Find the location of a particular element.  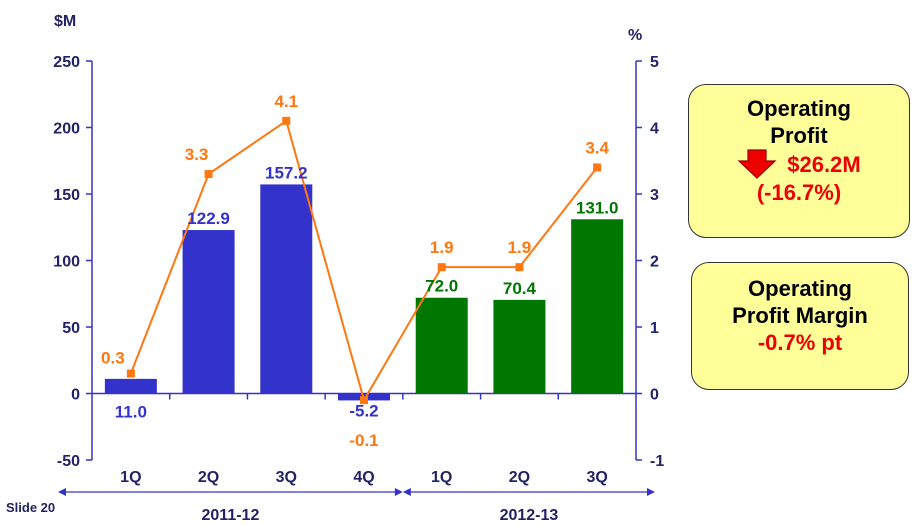

operating-profit-callout: Operating Profit $26.2M (-16.7%) is located at coordinates (799, 161).